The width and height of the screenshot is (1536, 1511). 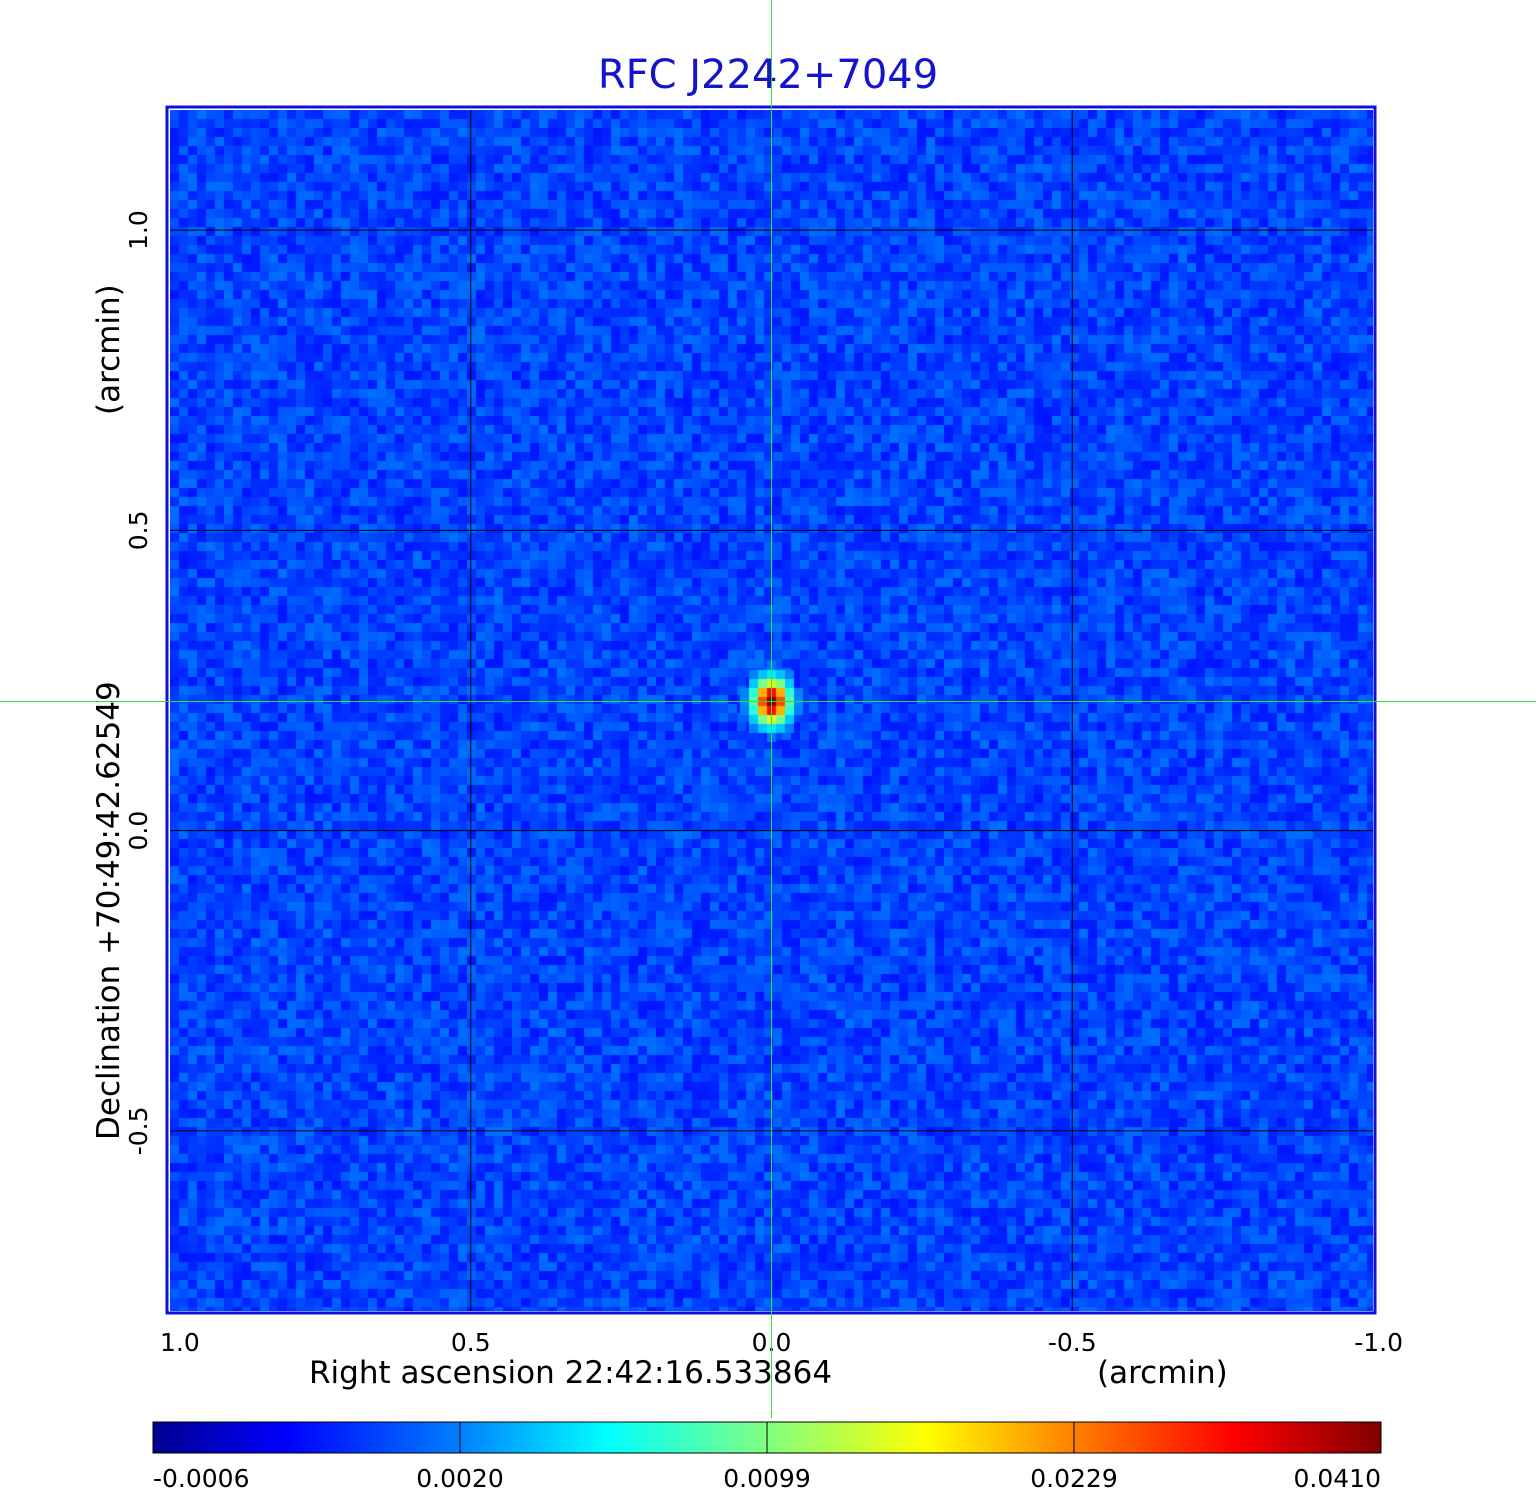 What do you see at coordinates (459, 1478) in the screenshot?
I see `colorbar-tick-label: 0.0020` at bounding box center [459, 1478].